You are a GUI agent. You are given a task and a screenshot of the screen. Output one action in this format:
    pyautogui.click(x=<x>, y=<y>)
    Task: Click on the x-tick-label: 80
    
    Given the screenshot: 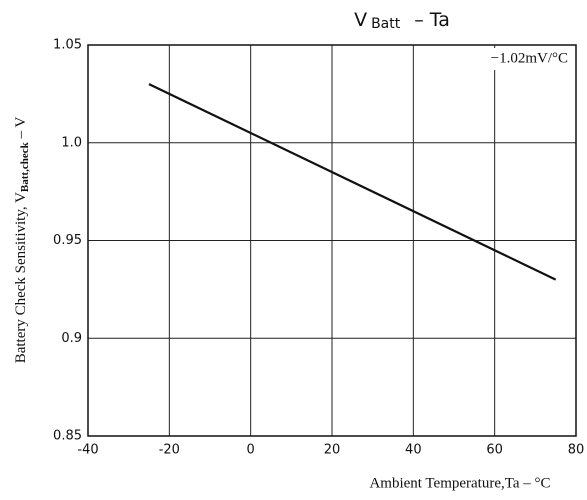 What is the action you would take?
    pyautogui.click(x=576, y=450)
    